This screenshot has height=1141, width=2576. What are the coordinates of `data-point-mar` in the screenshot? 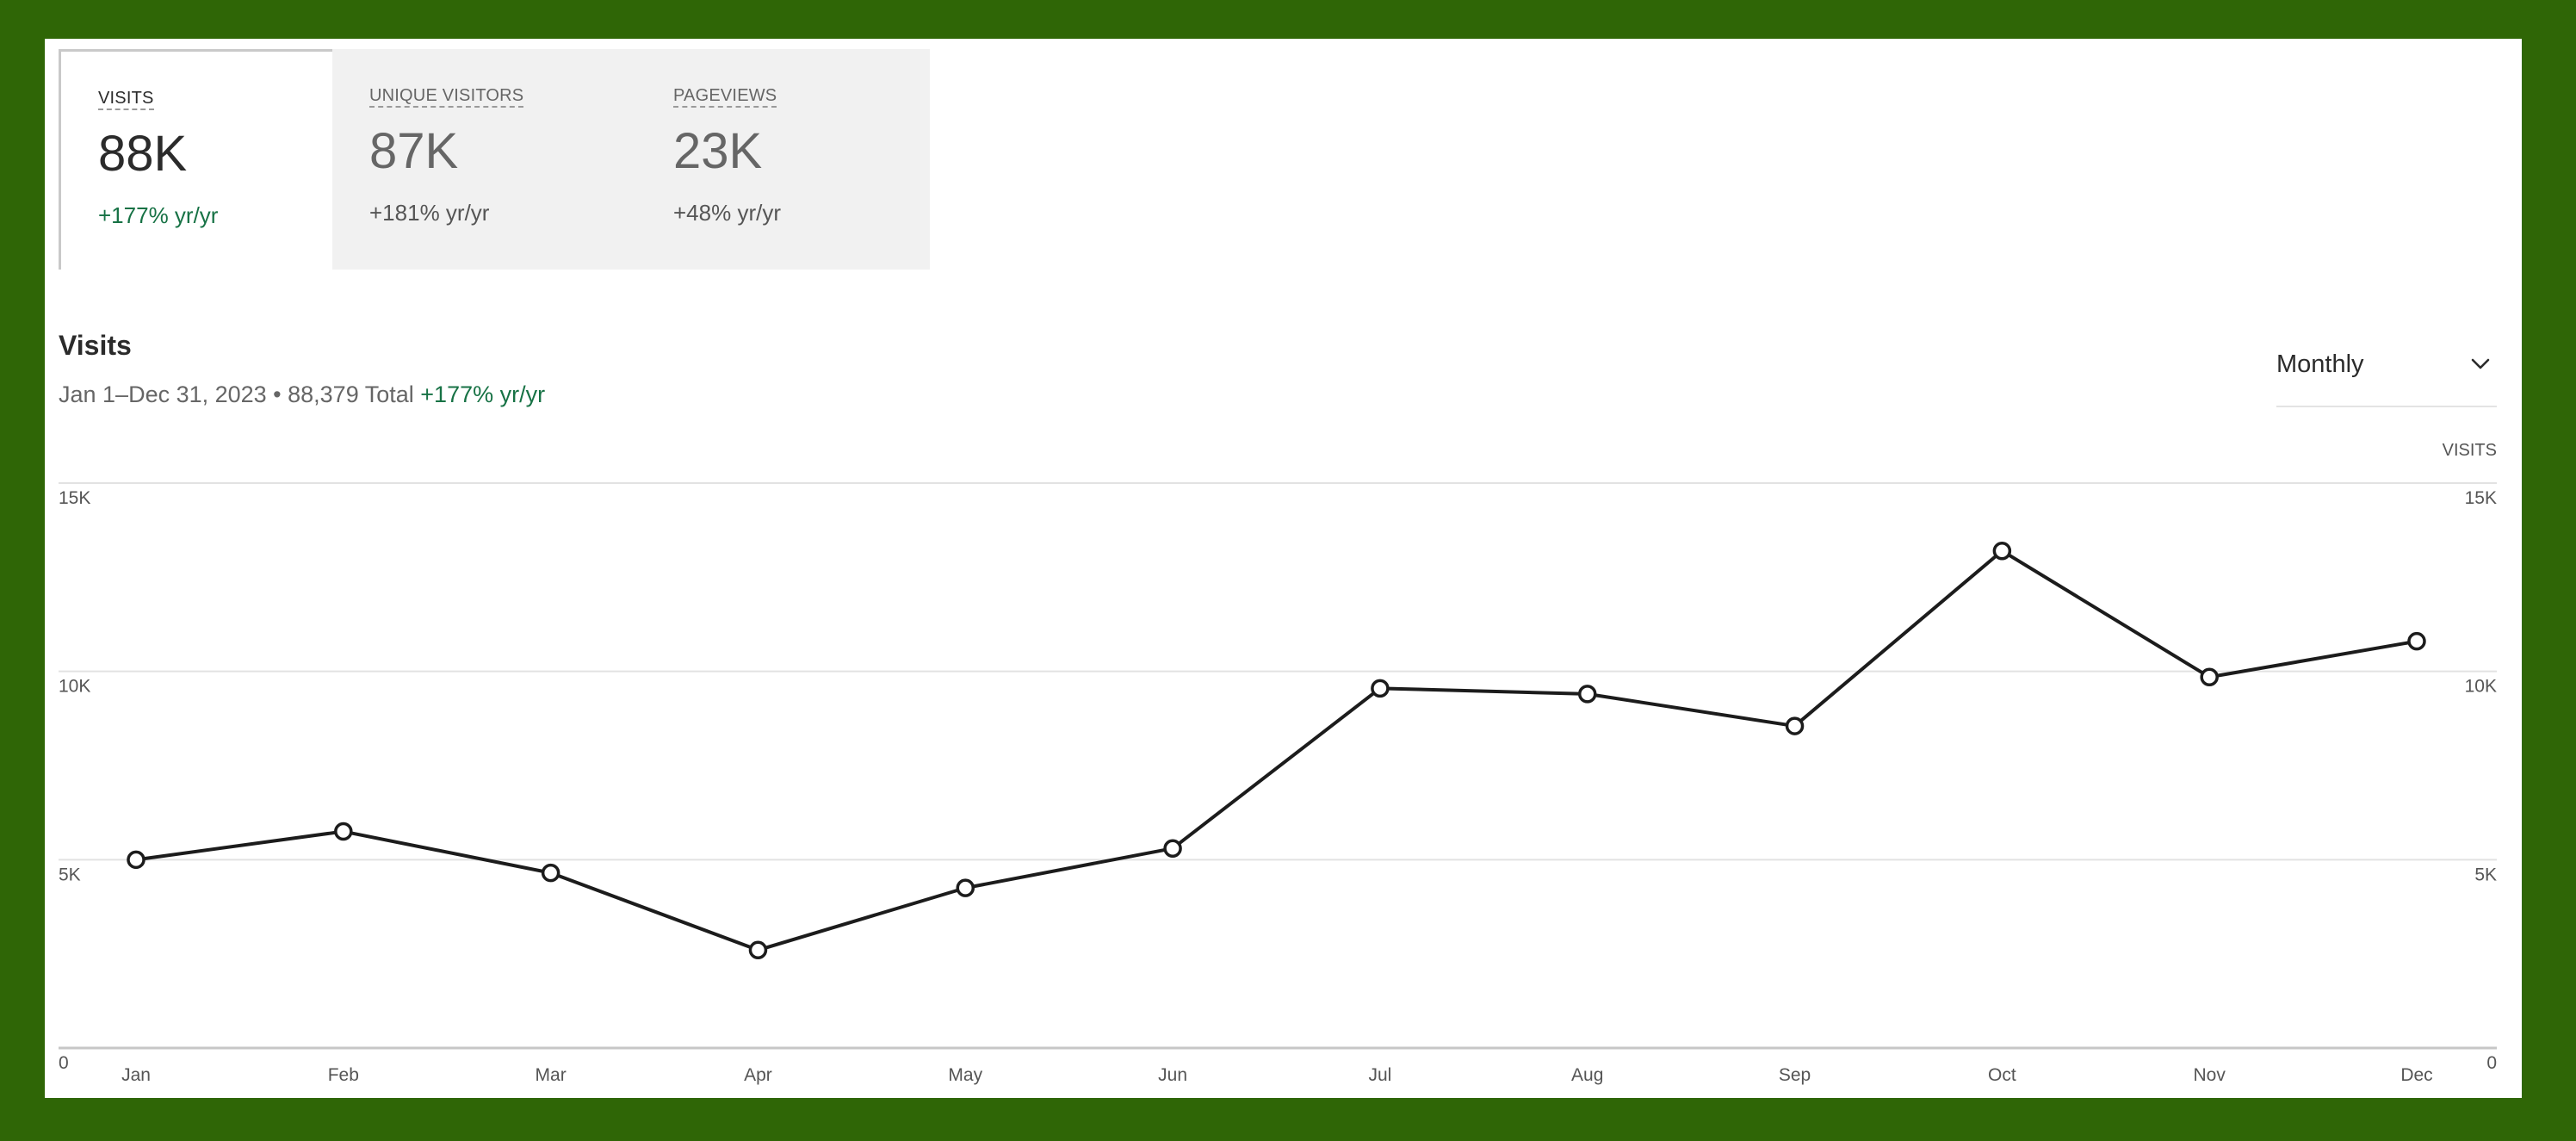 It's located at (551, 873).